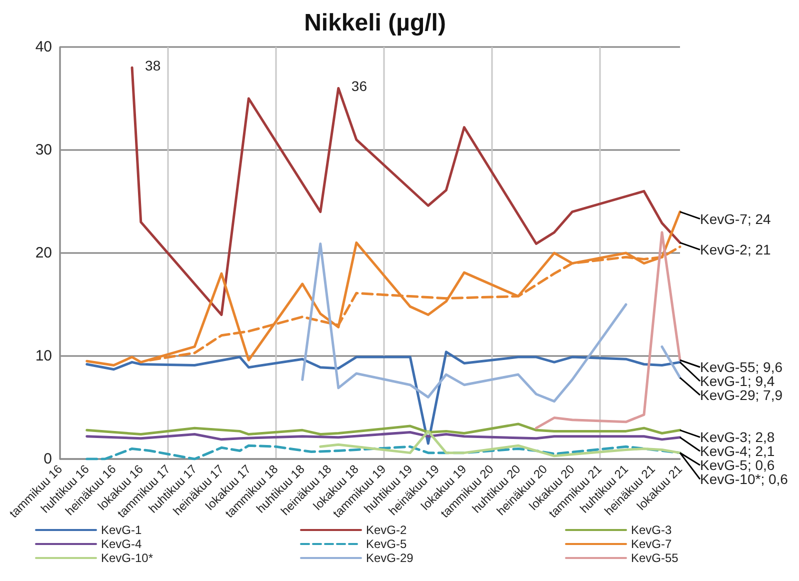  Describe the element at coordinates (741, 395) in the screenshot. I see `data-label: KevG-29; 7,9` at that location.